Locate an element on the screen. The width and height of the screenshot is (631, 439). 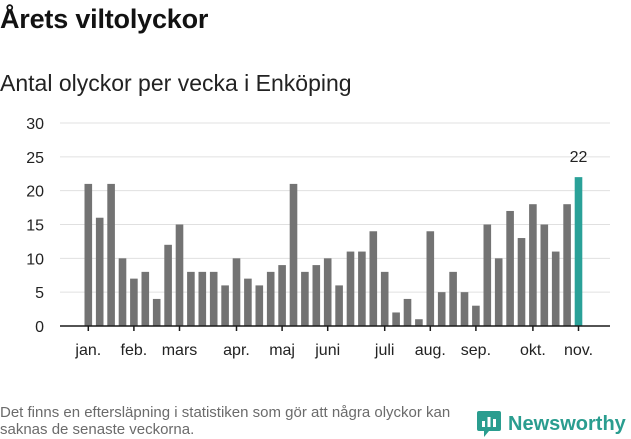
y-tick-label: 30 is located at coordinates (35, 124).